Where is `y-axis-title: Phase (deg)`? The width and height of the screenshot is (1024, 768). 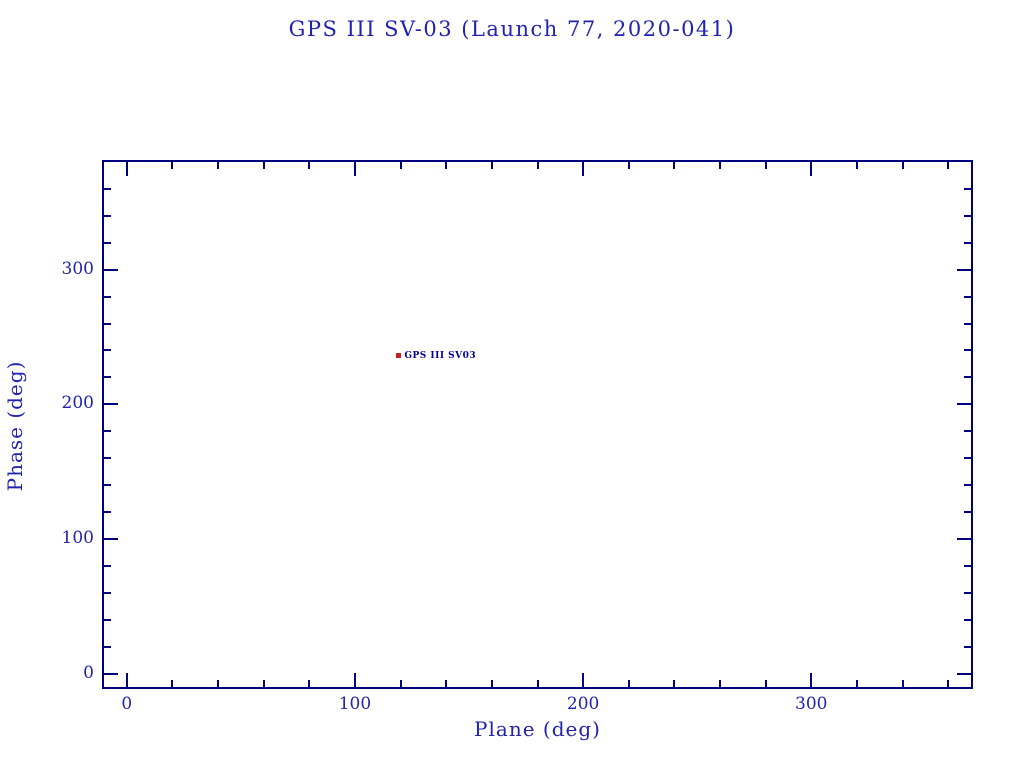 y-axis-title: Phase (deg) is located at coordinates (15, 426).